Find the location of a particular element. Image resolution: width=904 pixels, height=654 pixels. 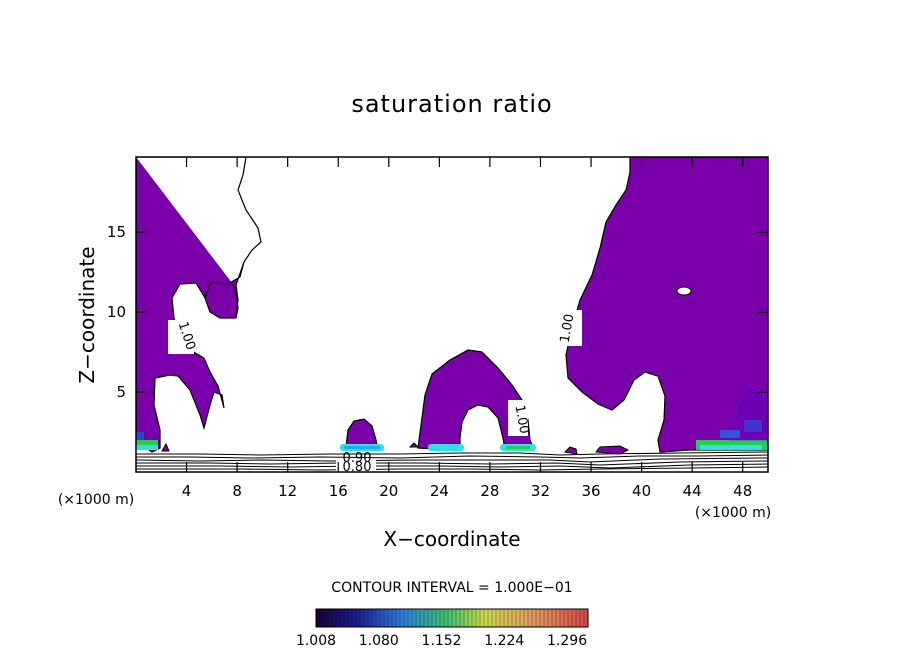

colorbar-tick-label: 1.296 is located at coordinates (567, 641).